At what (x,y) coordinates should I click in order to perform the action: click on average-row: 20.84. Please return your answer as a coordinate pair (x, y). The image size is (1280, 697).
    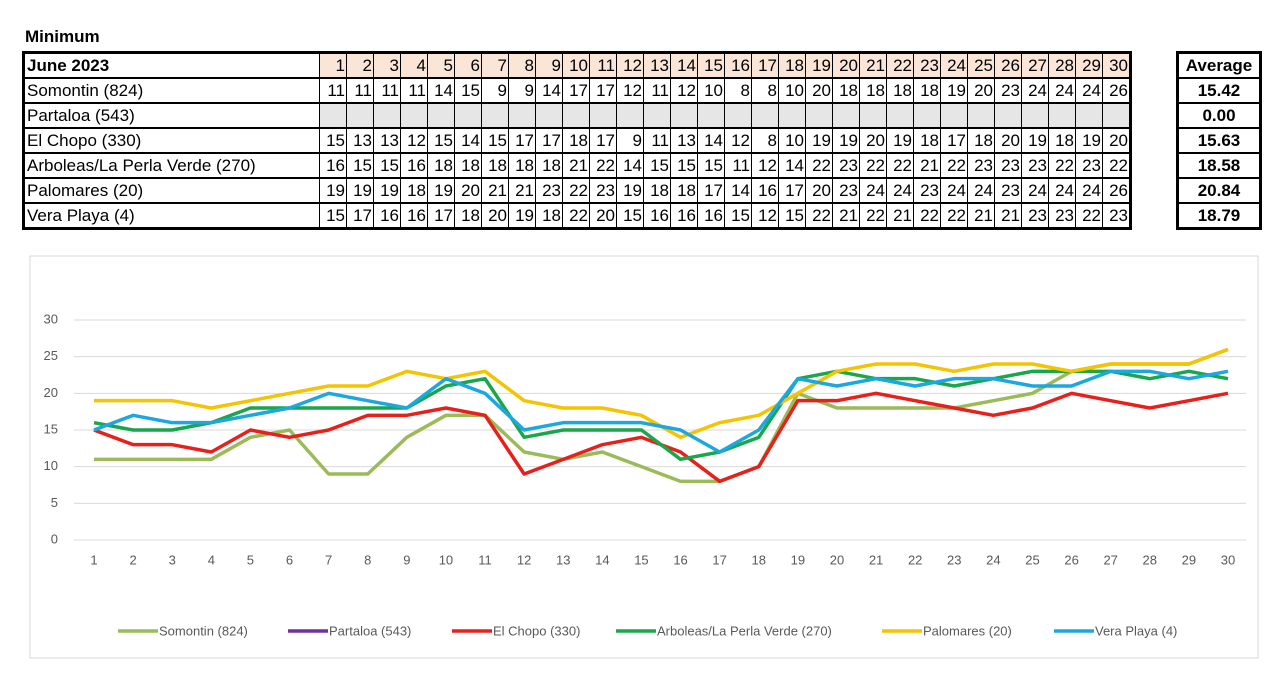
    Looking at the image, I should click on (1219, 190).